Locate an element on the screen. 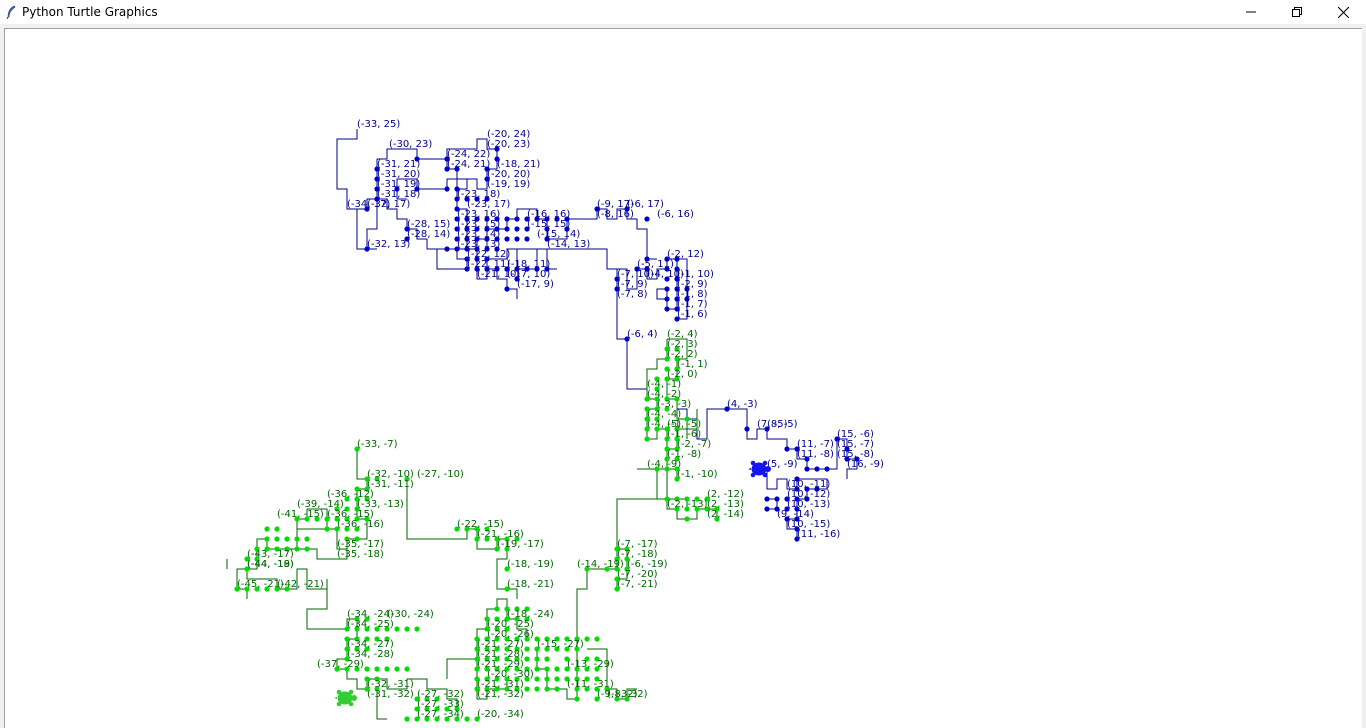  turtle-head is located at coordinates (768, 469).